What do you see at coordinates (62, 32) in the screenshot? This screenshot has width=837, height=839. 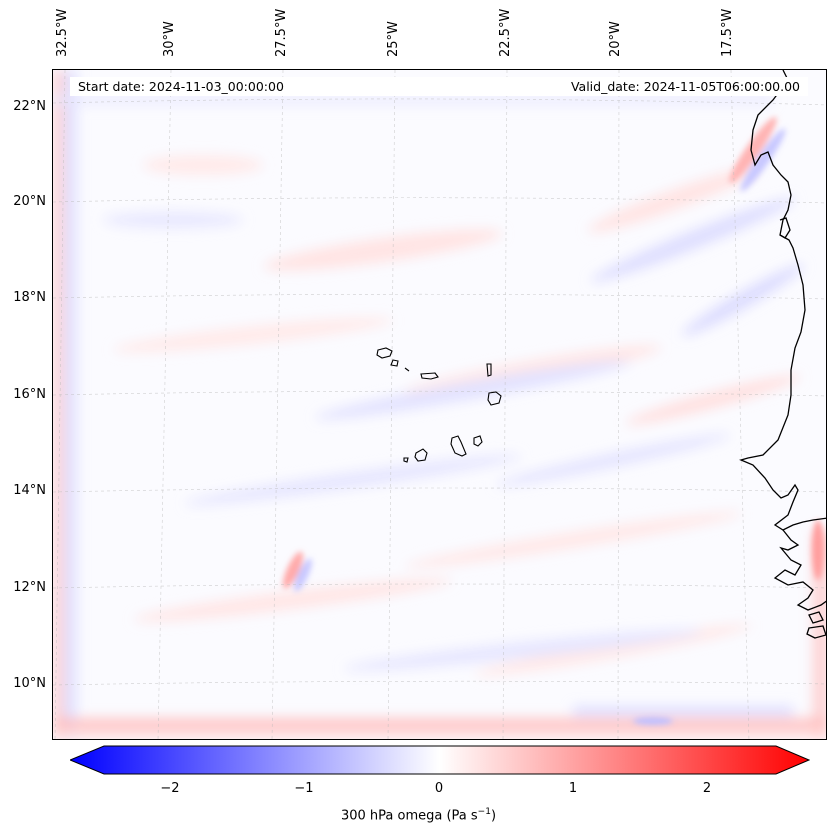 I see `lon-label-32-5w: 32.5°W` at bounding box center [62, 32].